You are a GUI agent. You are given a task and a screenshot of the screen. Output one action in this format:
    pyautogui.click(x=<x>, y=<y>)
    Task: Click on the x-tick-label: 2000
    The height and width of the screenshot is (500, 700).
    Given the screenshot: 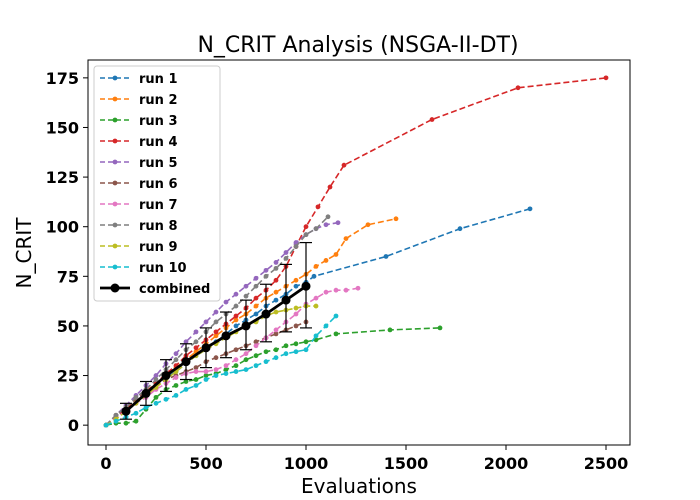 What is the action you would take?
    pyautogui.click(x=506, y=463)
    